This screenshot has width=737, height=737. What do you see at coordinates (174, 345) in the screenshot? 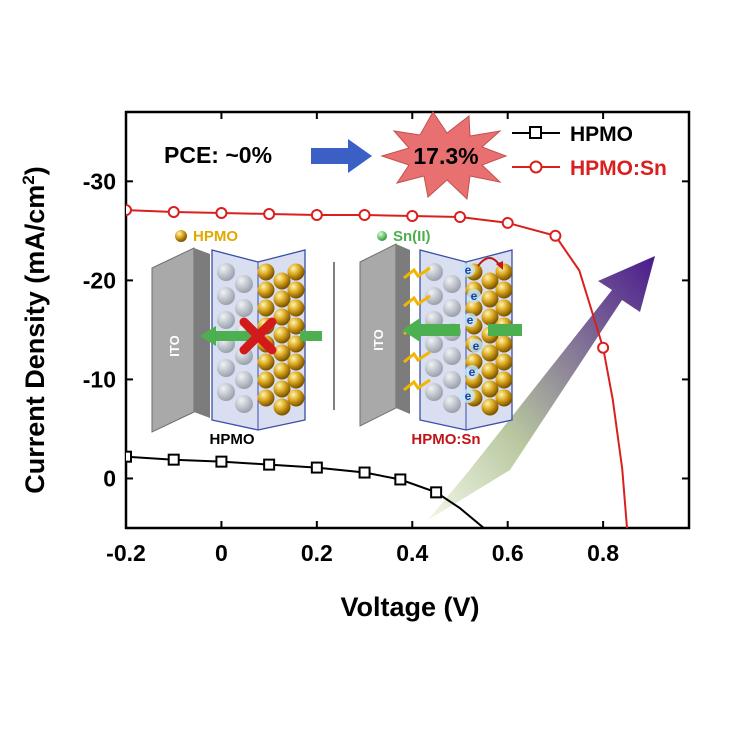
I see `left-ito-label: ITO` at bounding box center [174, 345].